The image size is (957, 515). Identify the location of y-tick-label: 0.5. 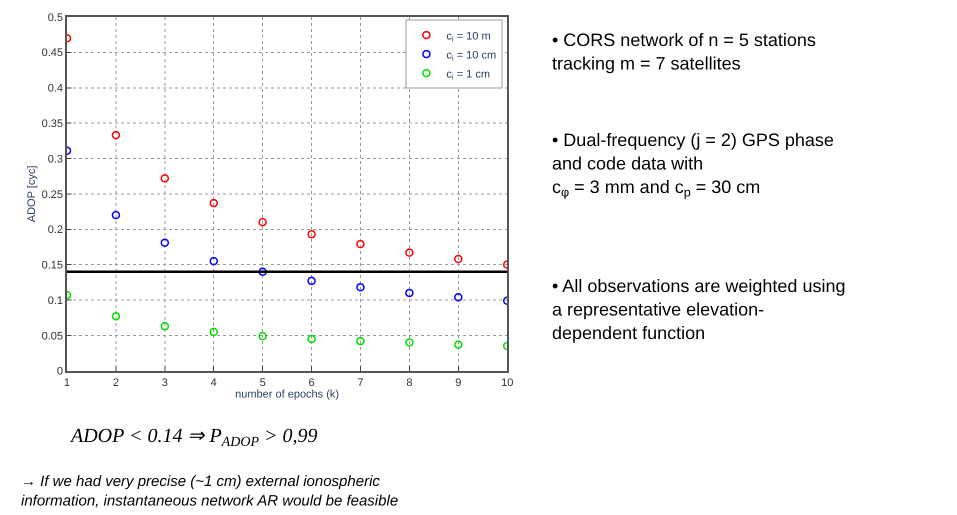
(56, 18).